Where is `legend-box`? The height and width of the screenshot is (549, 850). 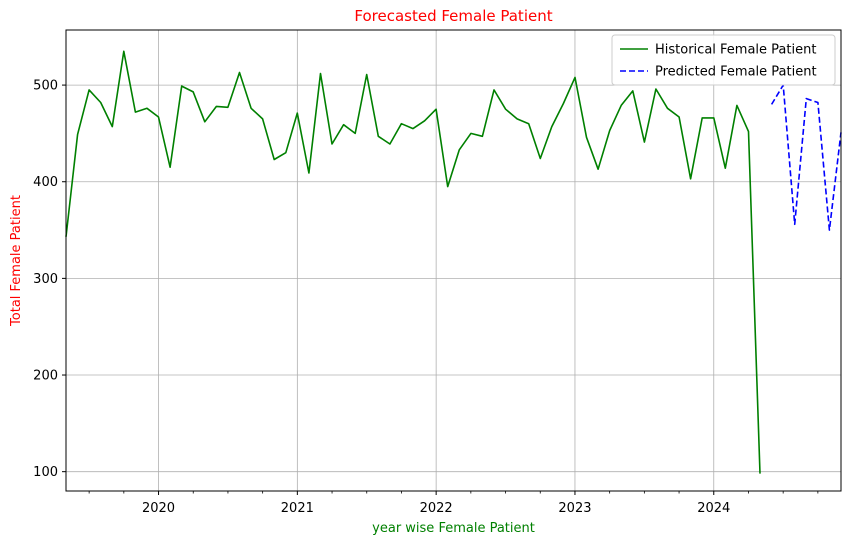
legend-box is located at coordinates (723, 60).